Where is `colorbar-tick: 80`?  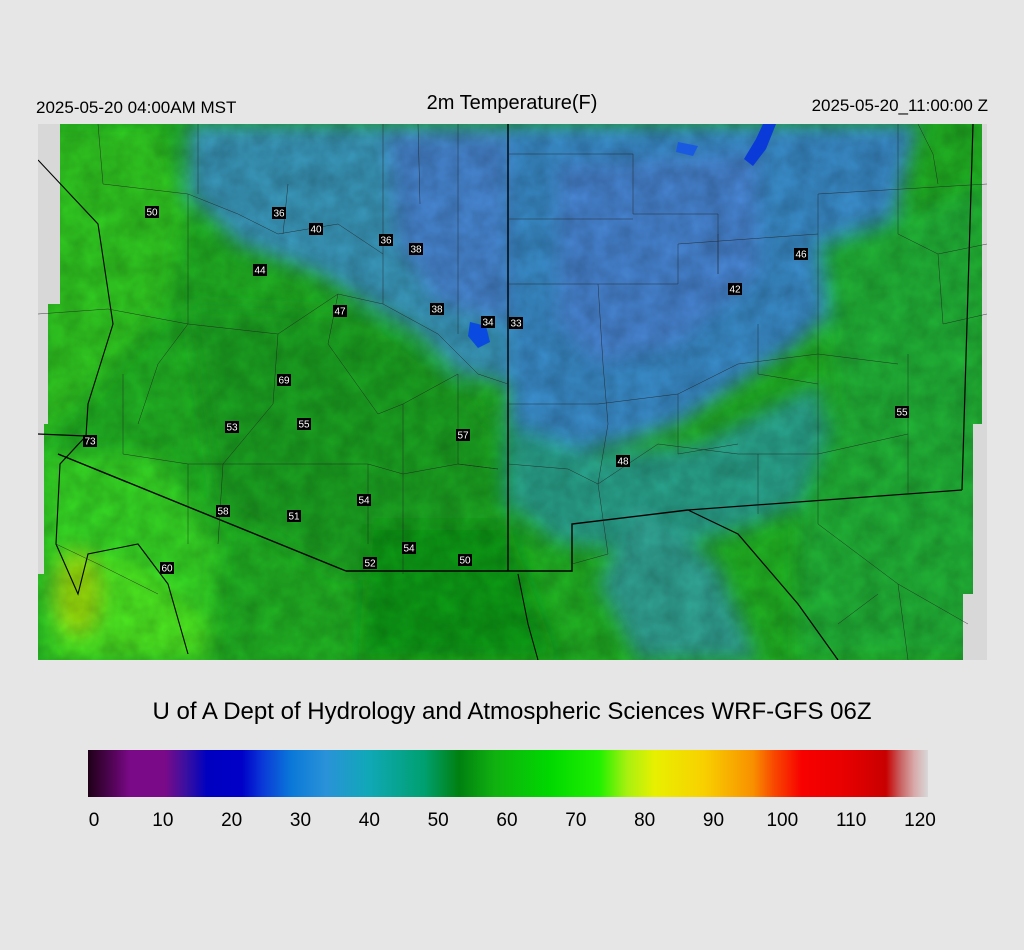 colorbar-tick: 80 is located at coordinates (645, 820).